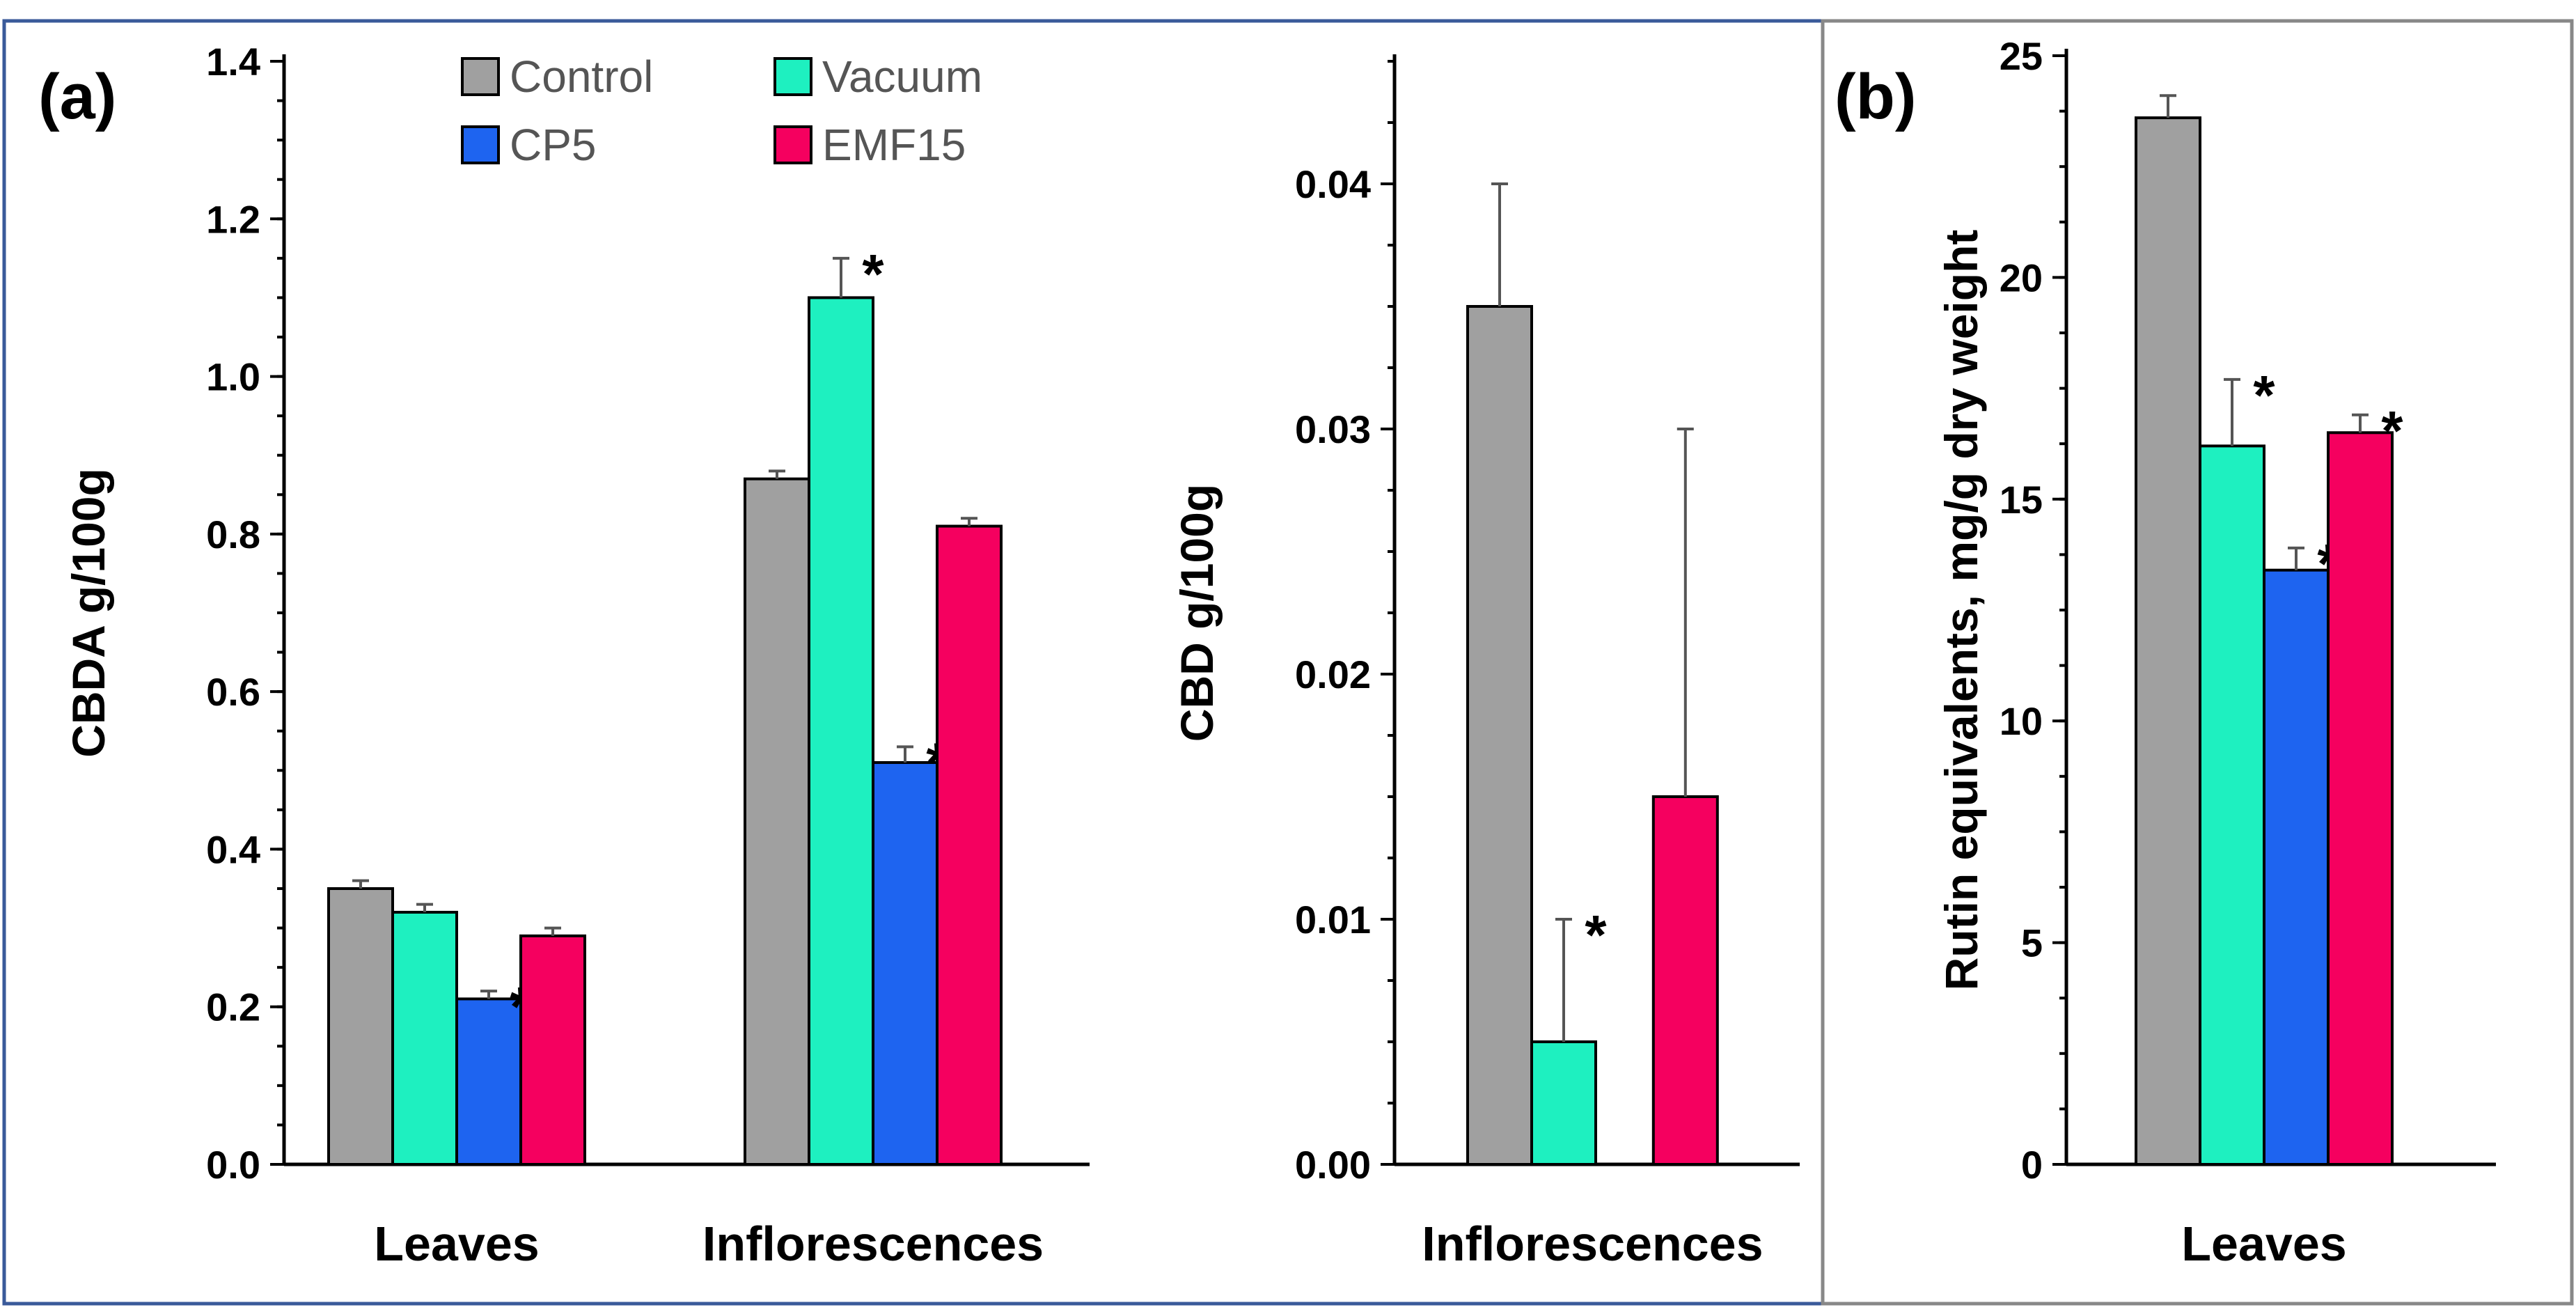  Describe the element at coordinates (480, 76) in the screenshot. I see `legend-swatch-control` at that location.